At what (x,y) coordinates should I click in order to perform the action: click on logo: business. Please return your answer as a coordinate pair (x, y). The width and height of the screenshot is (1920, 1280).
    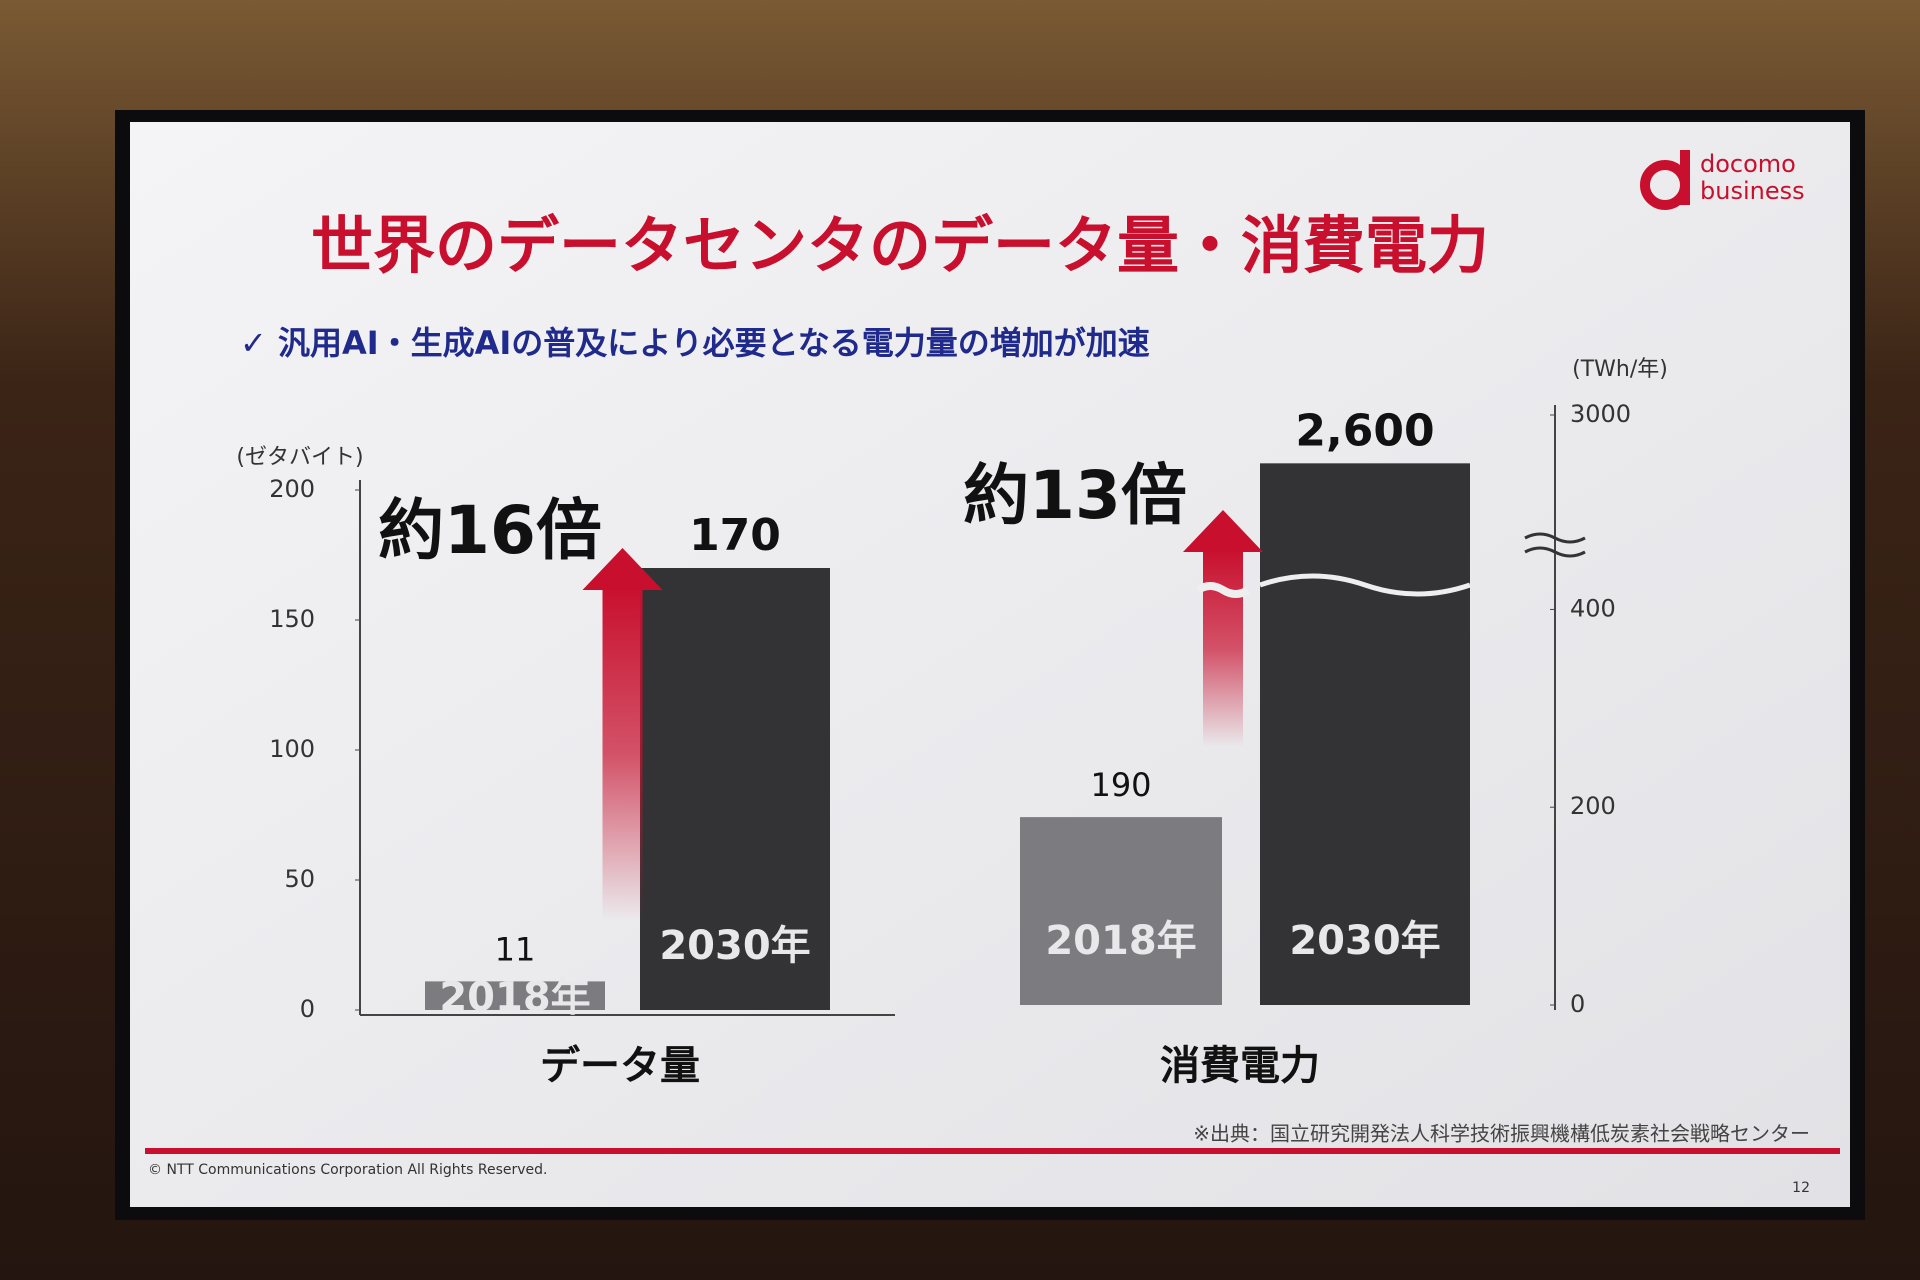
    Looking at the image, I should click on (1752, 191).